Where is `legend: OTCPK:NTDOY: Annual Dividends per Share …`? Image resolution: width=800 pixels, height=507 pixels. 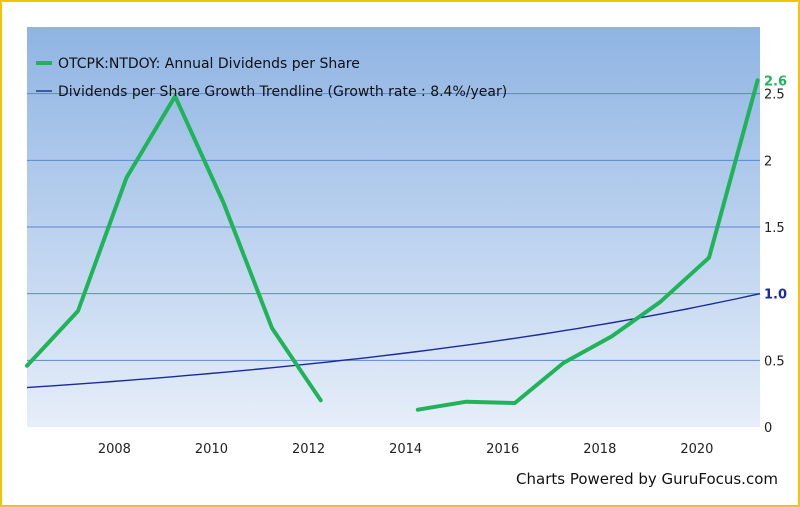 legend: OTCPK:NTDOY: Annual Dividends per Share … is located at coordinates (271, 78).